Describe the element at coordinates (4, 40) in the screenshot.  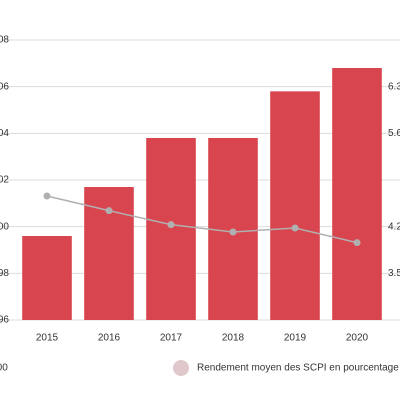
I see `y-tick-label: 108` at that location.